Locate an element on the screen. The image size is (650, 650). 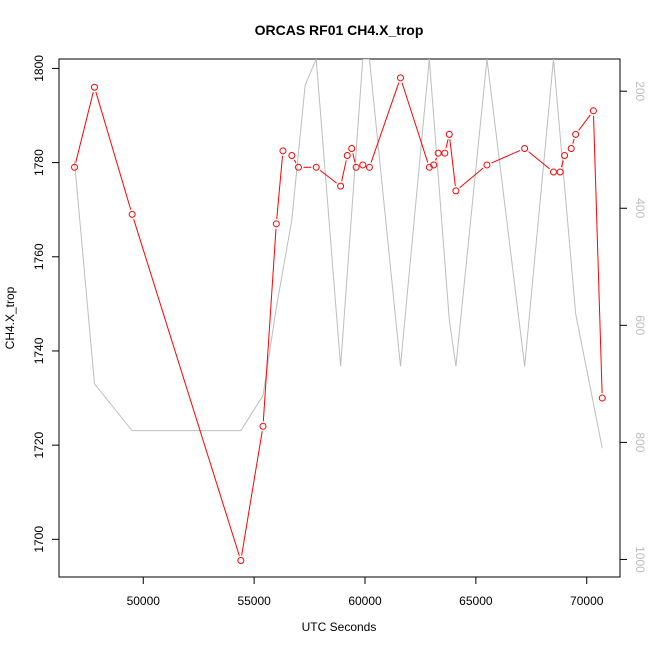
right-y-axis: 200 400 600 800 1000 is located at coordinates (633, 327).